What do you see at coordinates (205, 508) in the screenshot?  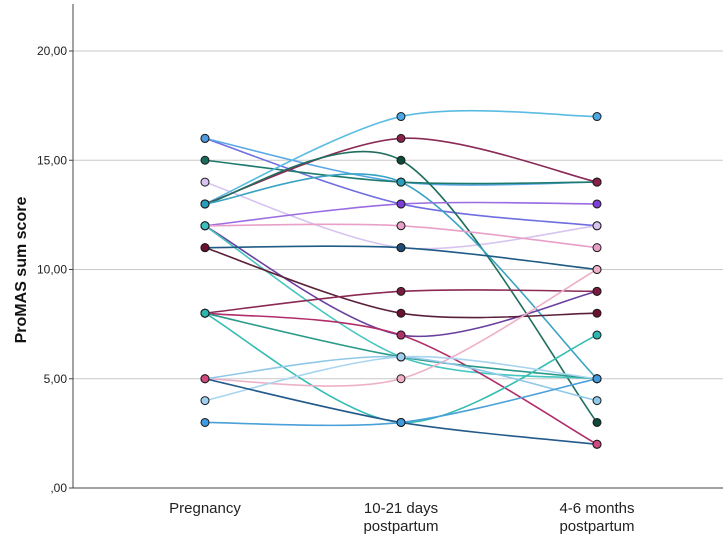 I see `x-category-label-0: Pregnancy` at bounding box center [205, 508].